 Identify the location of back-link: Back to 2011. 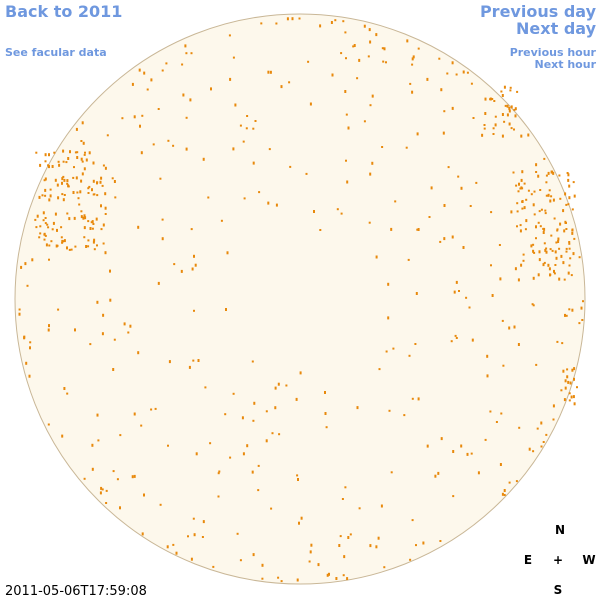
(63, 11).